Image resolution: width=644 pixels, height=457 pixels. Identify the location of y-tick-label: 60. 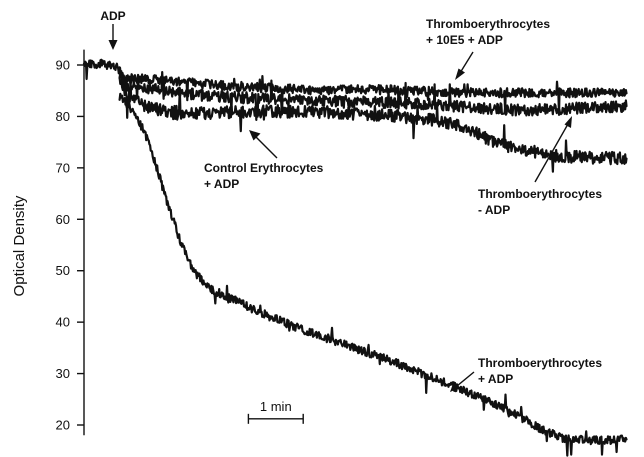
(63, 219).